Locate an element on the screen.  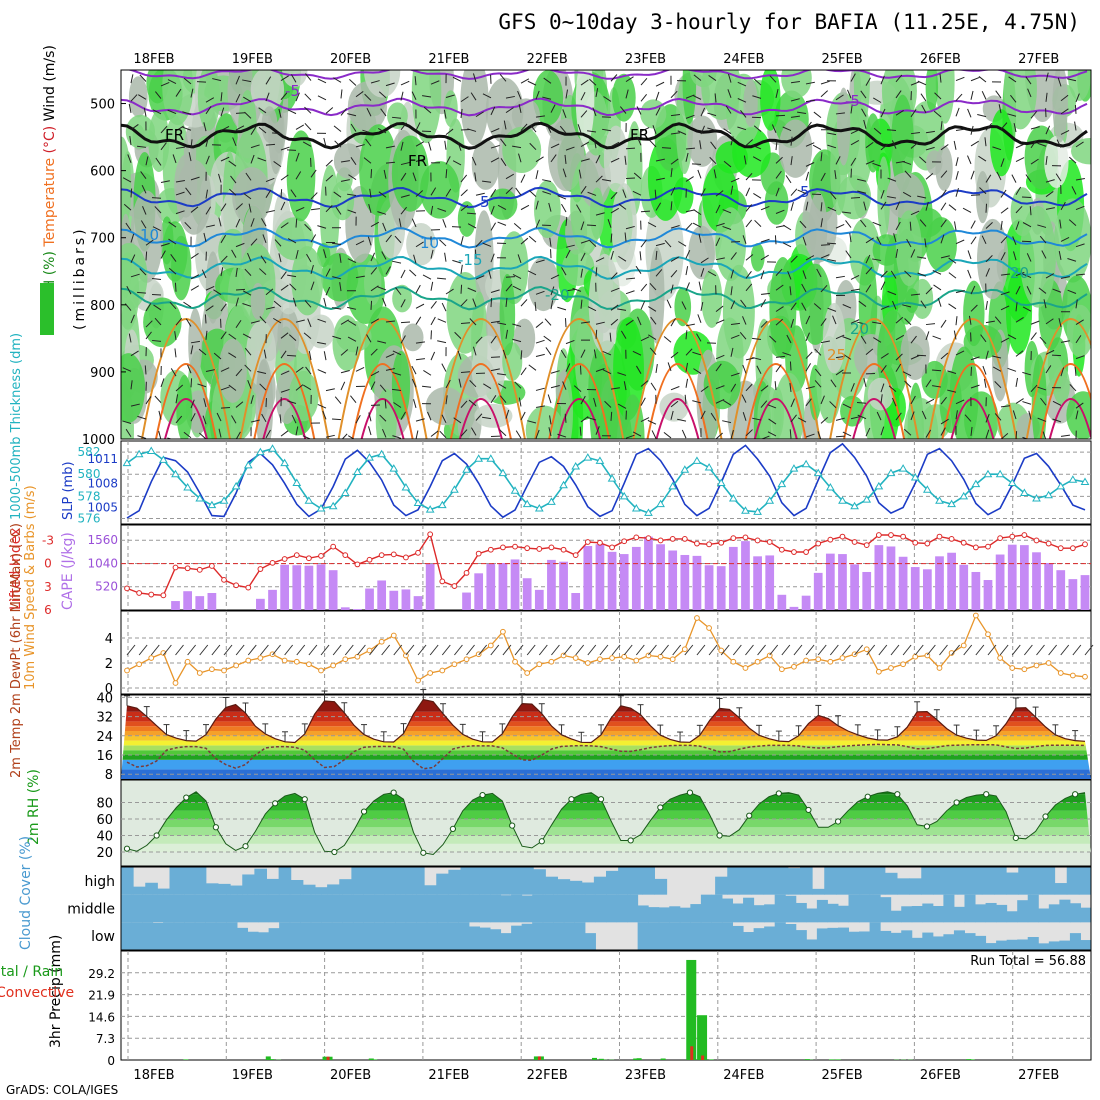
wind-ylabel: 10m Wind Speed & Barbs (m/s) is located at coordinates (30, 587).